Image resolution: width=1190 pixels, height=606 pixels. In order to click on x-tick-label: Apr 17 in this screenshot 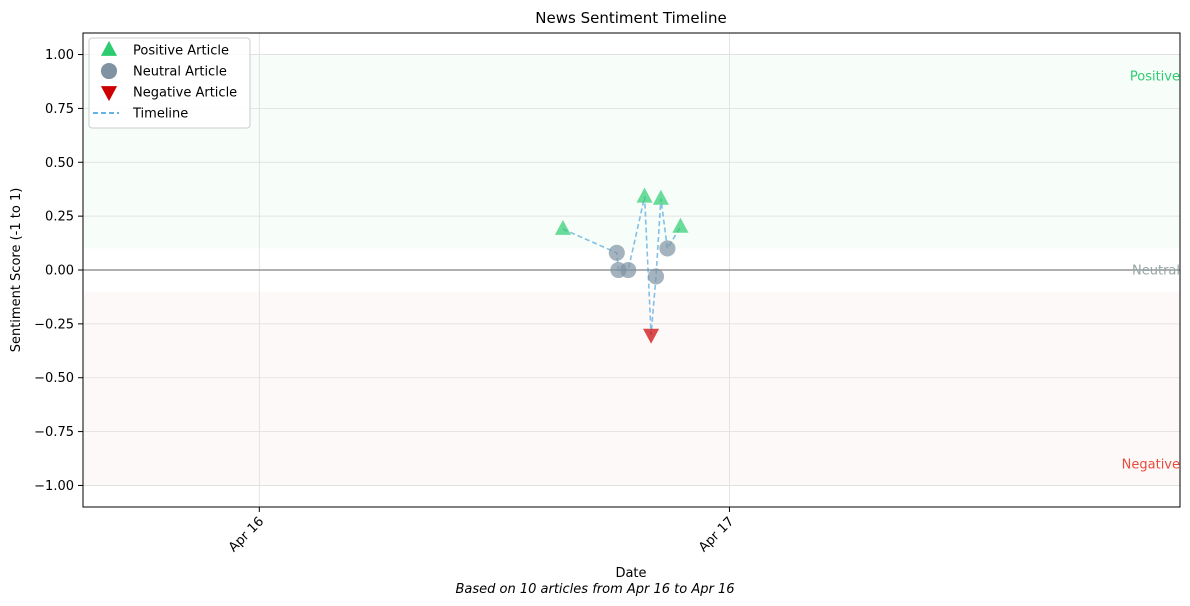, I will do `click(716, 534)`.